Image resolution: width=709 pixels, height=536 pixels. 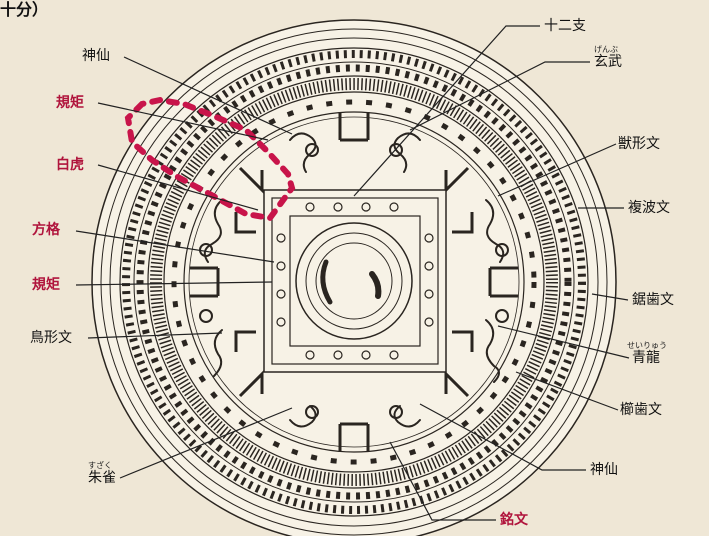 What do you see at coordinates (96, 56) in the screenshot?
I see `label-shinsen-top: 神仙` at bounding box center [96, 56].